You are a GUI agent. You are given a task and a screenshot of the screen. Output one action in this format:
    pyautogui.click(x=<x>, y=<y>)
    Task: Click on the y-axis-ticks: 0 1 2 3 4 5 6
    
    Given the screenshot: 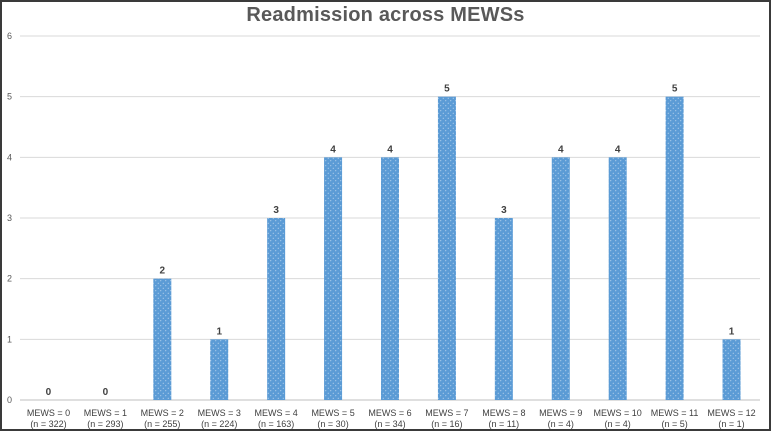 What is the action you would take?
    pyautogui.click(x=9, y=218)
    